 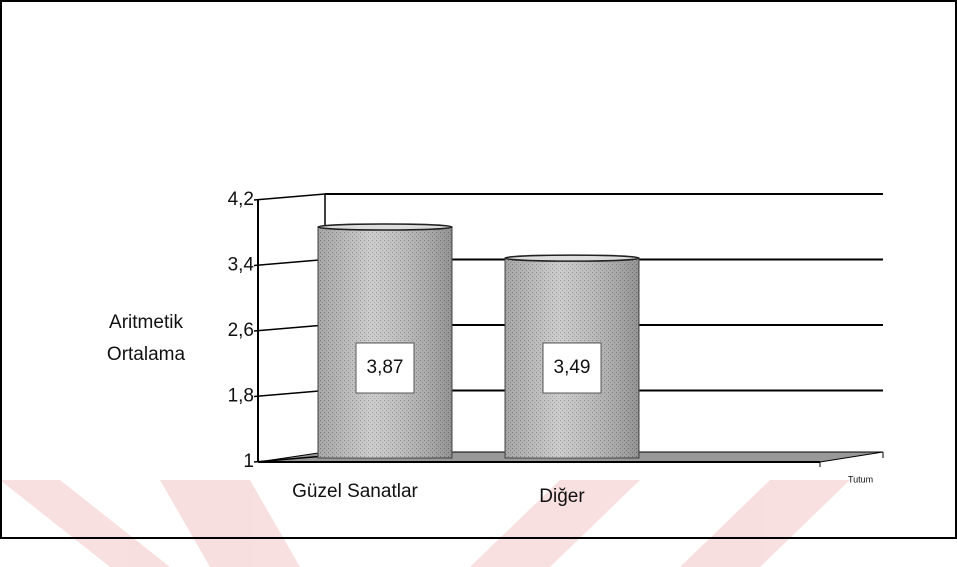 I want to click on y-tick-label: 2,6, so click(x=241, y=330).